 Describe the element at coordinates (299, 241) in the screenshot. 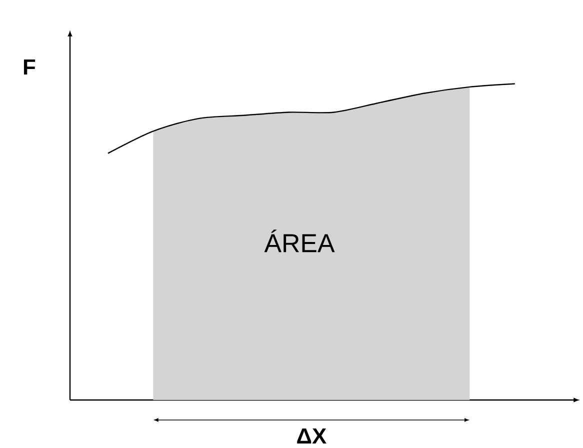

I see `annotation: ÁREA` at that location.